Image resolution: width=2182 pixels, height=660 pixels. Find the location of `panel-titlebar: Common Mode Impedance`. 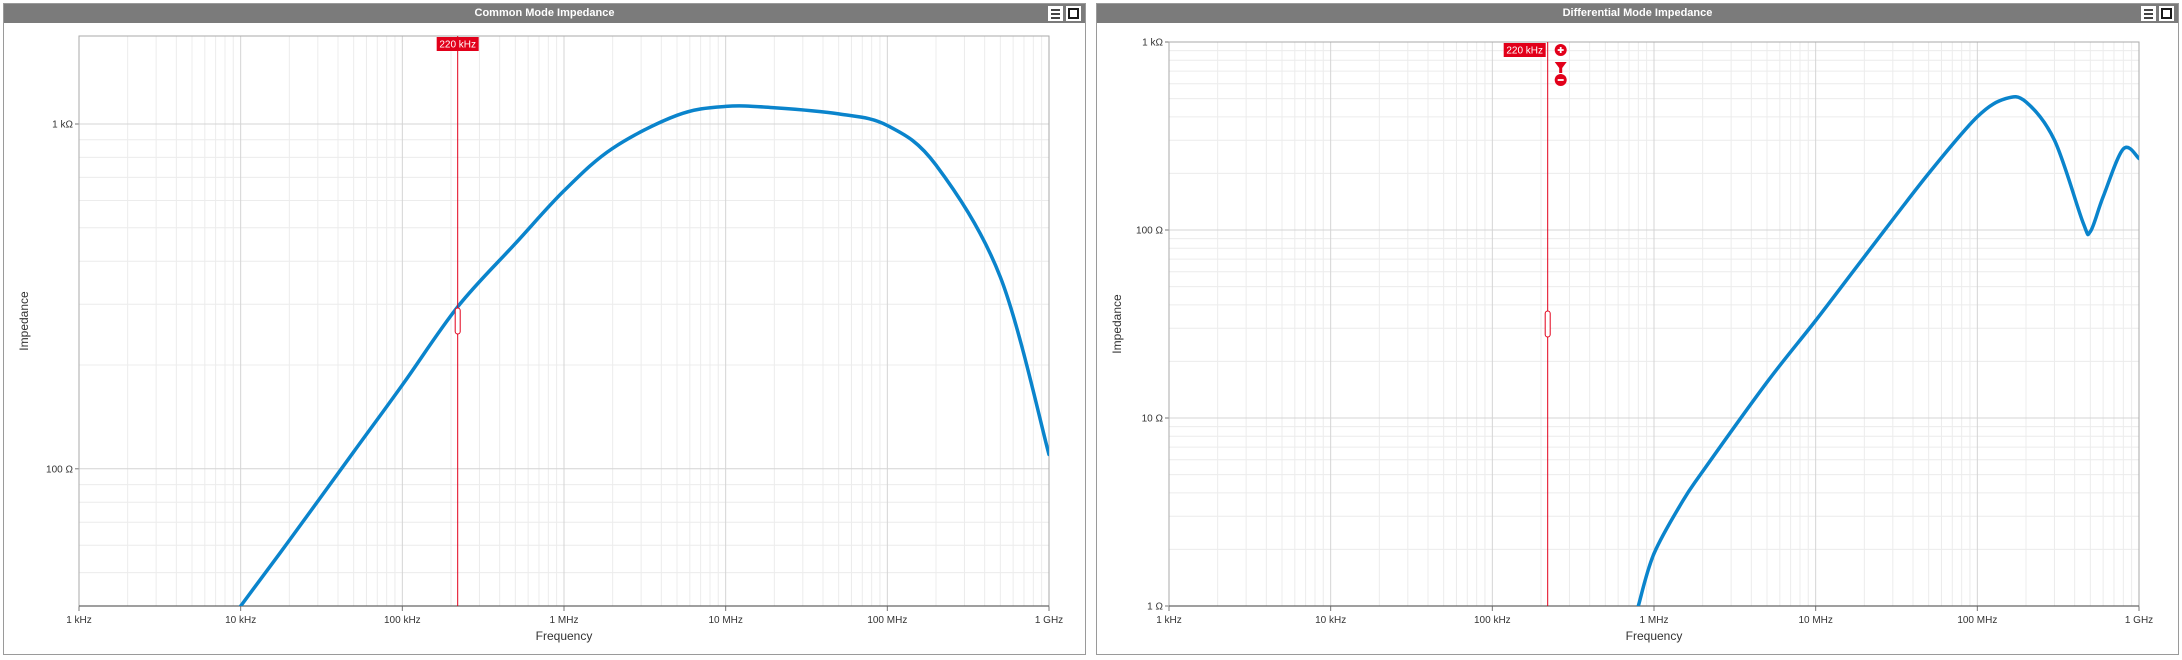

panel-titlebar: Common Mode Impedance is located at coordinates (544, 13).